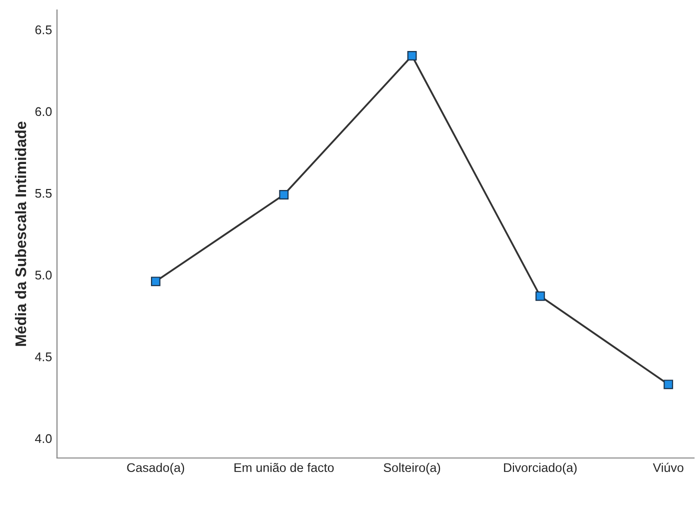 Image resolution: width=698 pixels, height=508 pixels. I want to click on y-axis-title: Média da Subescala Intimidade, so click(20, 234).